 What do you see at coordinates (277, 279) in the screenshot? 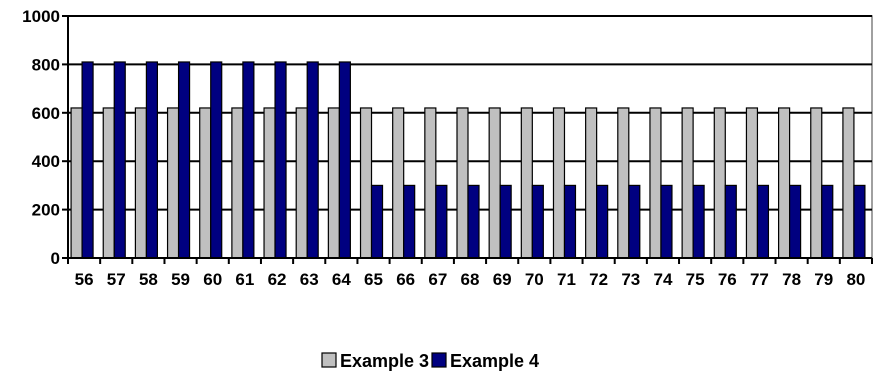
I see `x-tick-label: 62` at bounding box center [277, 279].